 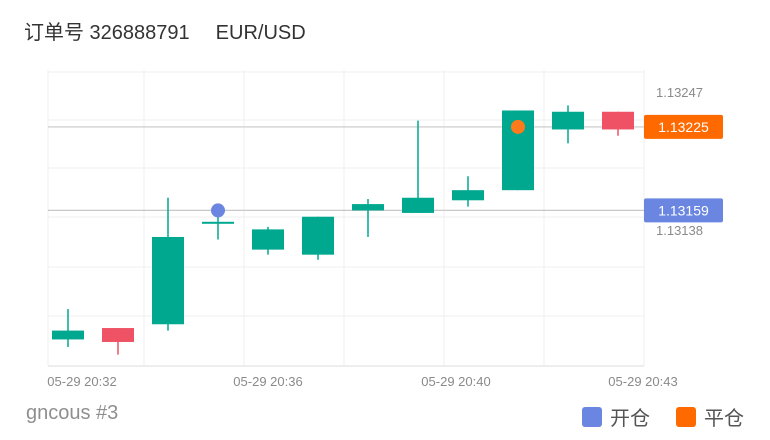 I want to click on legend-label-open: 开仓, so click(x=630, y=419).